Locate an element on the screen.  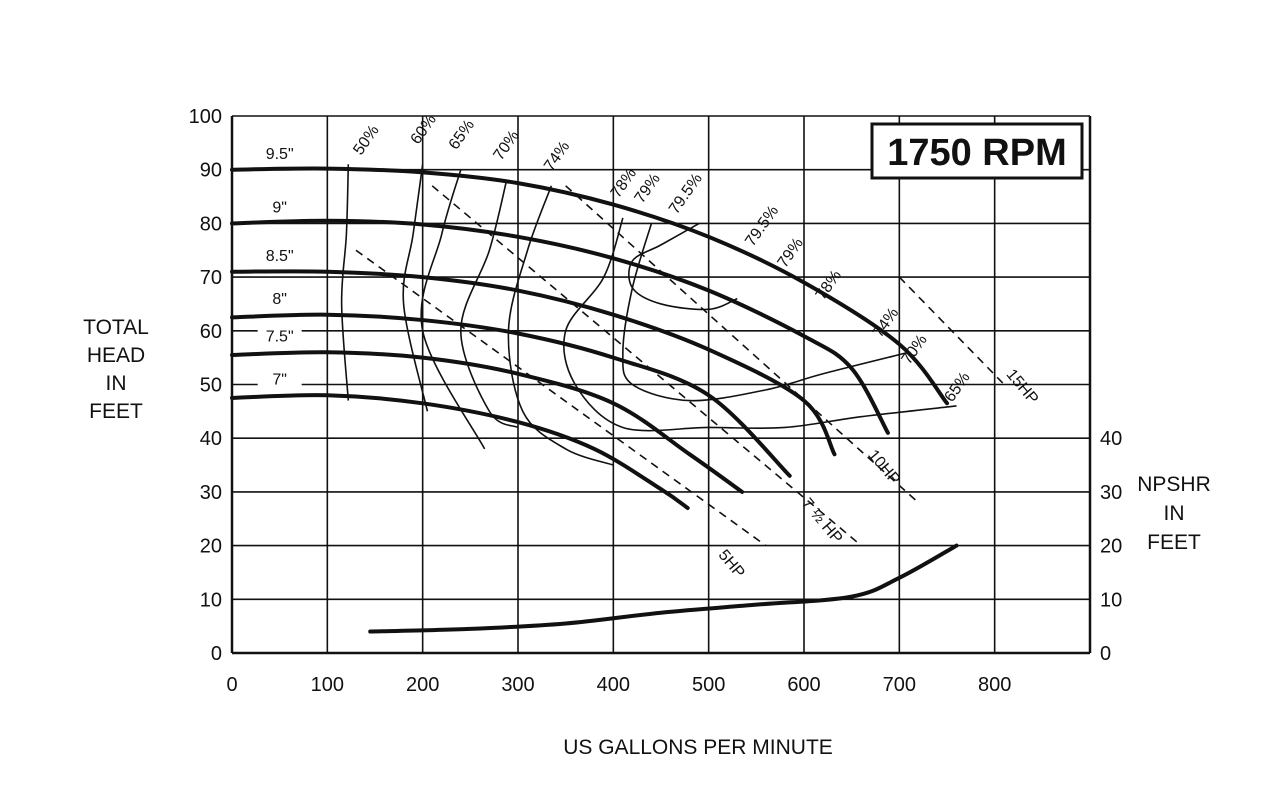
x-tick-label: 200 is located at coordinates (422, 685).